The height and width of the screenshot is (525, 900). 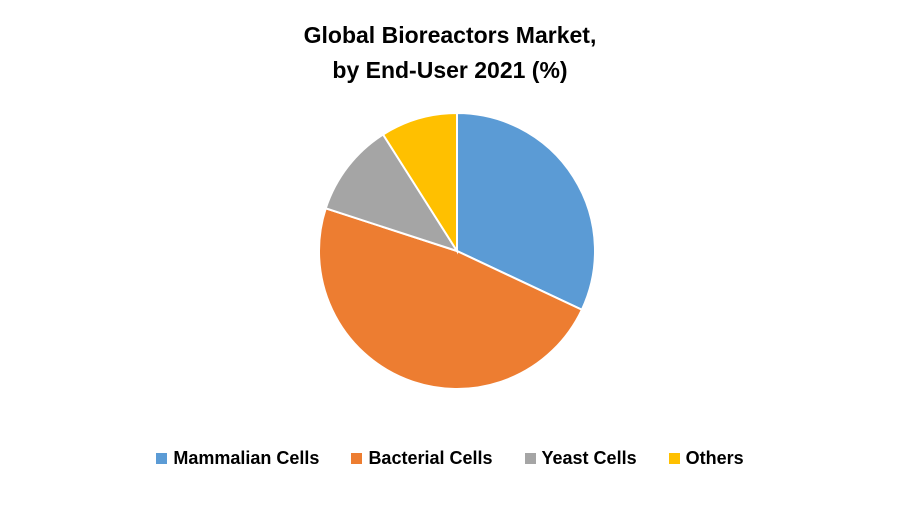 I want to click on legend-item: Others, so click(x=706, y=458).